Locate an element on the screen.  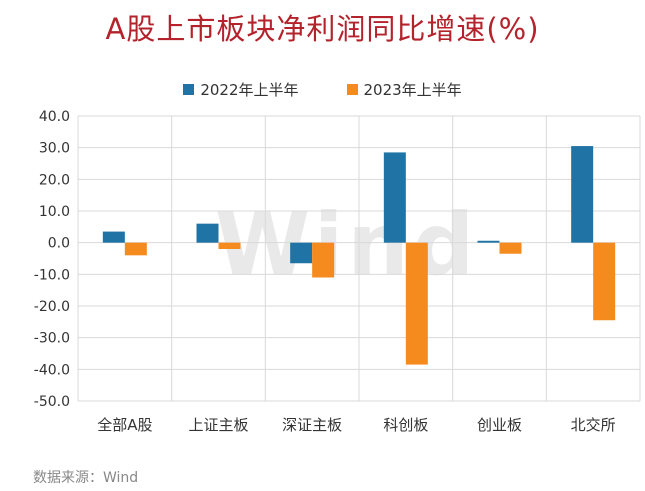
legend-swatch-series2 is located at coordinates (352, 89).